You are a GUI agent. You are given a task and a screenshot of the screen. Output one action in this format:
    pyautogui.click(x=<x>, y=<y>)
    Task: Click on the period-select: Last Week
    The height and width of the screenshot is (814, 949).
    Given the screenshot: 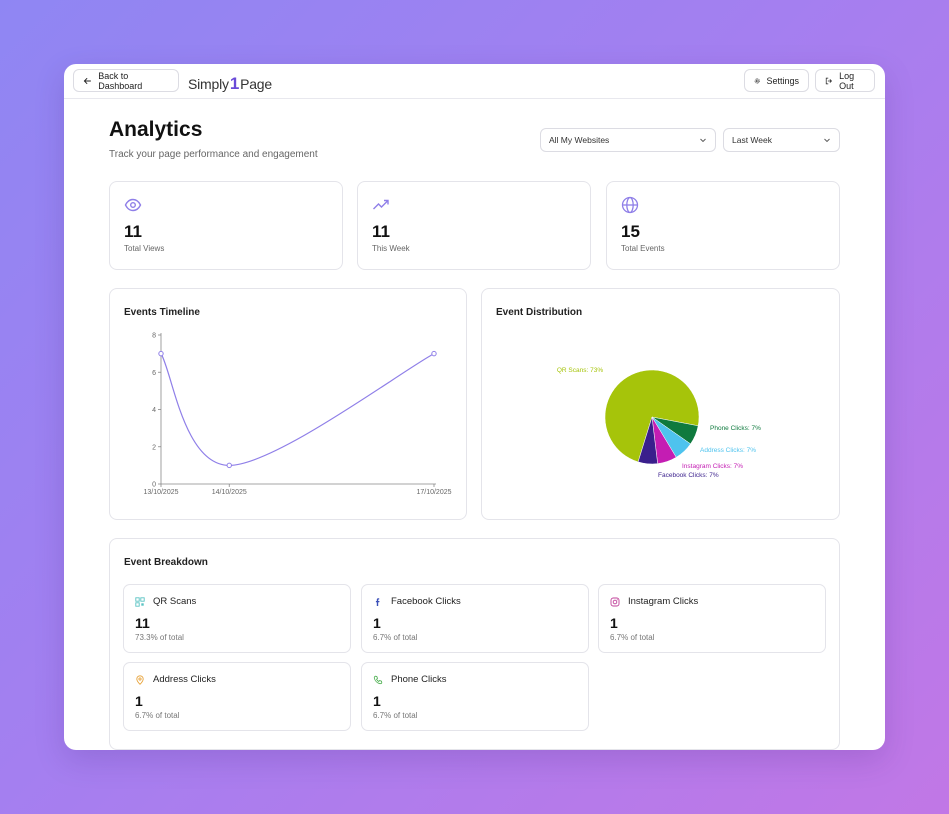 What is the action you would take?
    pyautogui.click(x=781, y=140)
    